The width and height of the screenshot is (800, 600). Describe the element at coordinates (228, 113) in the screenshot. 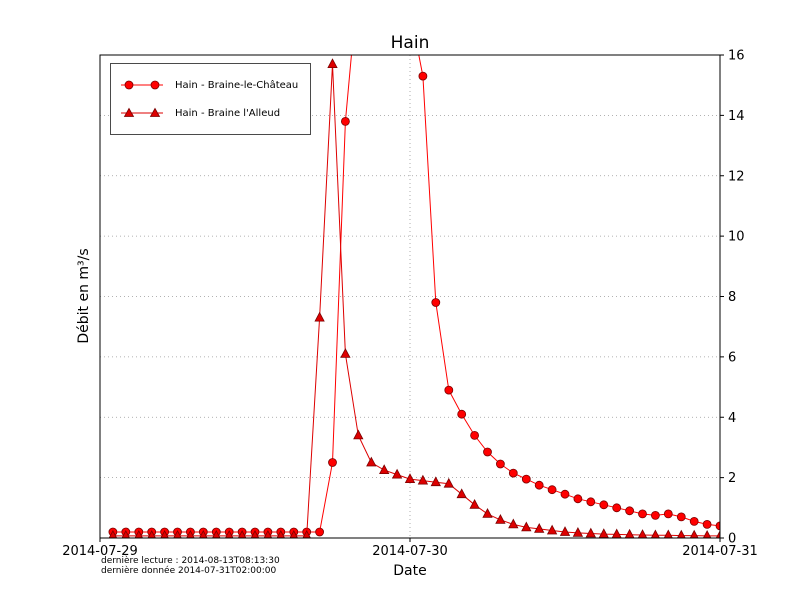

I see `legend-label-braine-l-alleud: Hain - Braine l'Alleud` at that location.